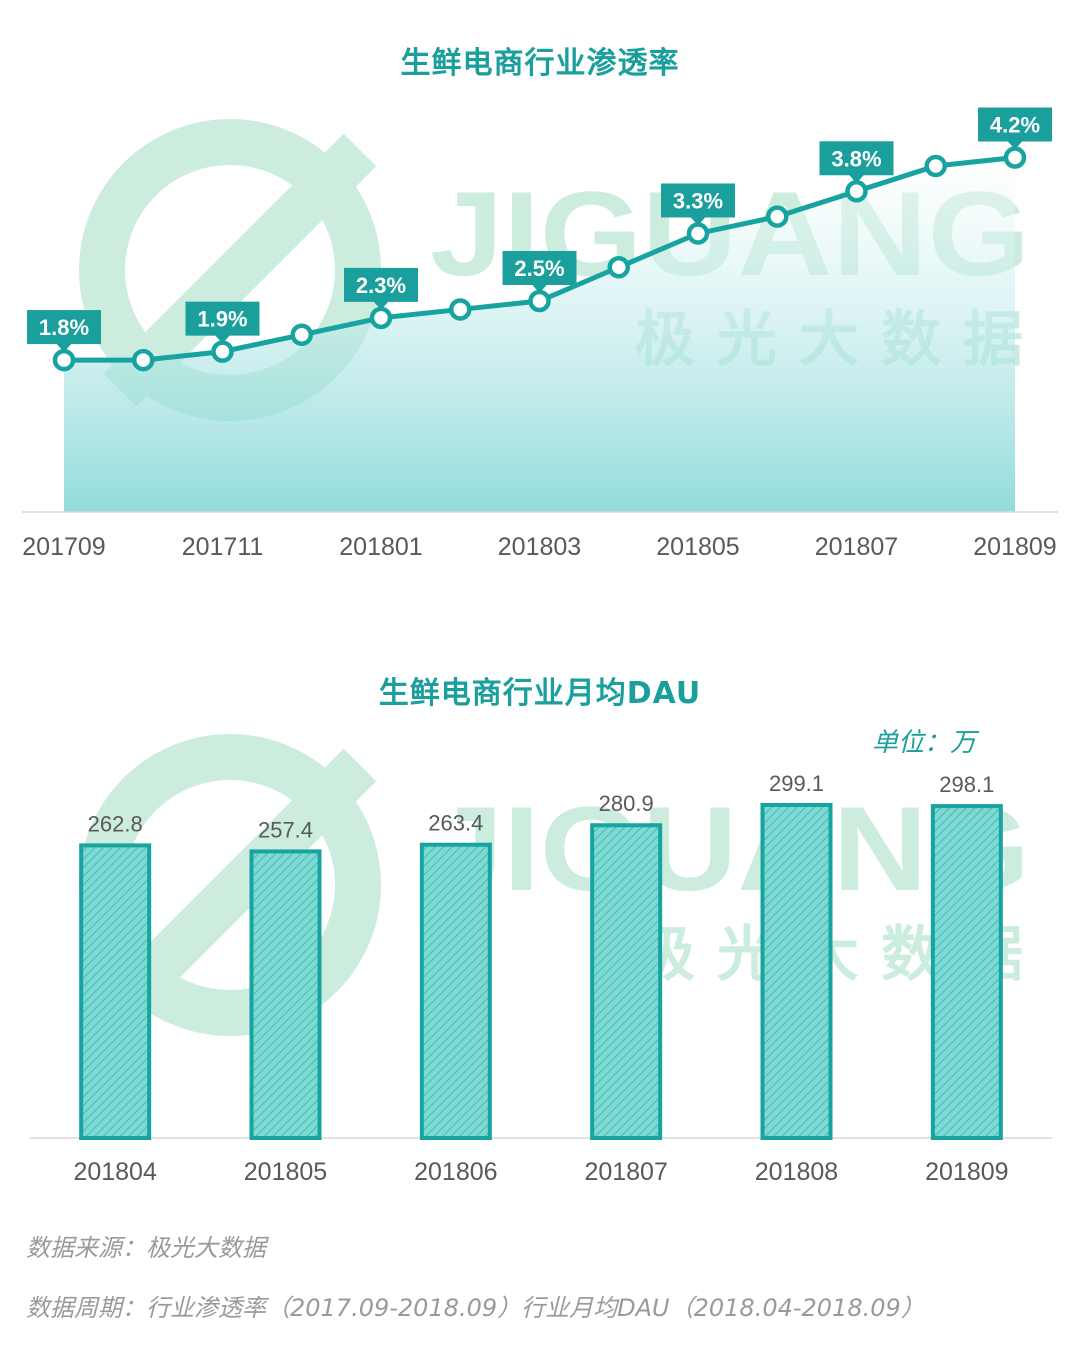  What do you see at coordinates (146, 1248) in the screenshot?
I see `data-source-note: 数据来源：极光大数据` at bounding box center [146, 1248].